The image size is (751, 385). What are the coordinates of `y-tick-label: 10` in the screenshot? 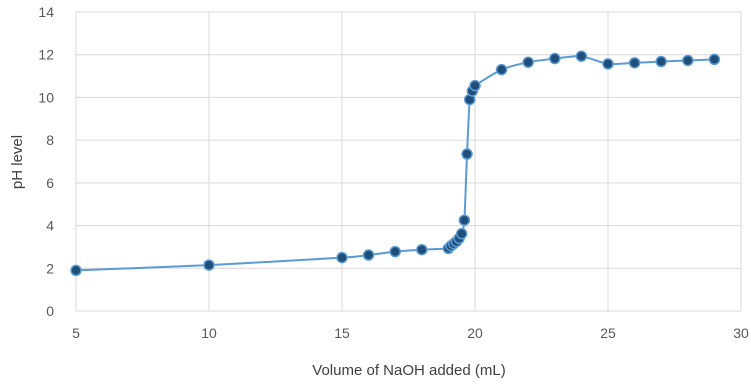 It's located at (46, 97).